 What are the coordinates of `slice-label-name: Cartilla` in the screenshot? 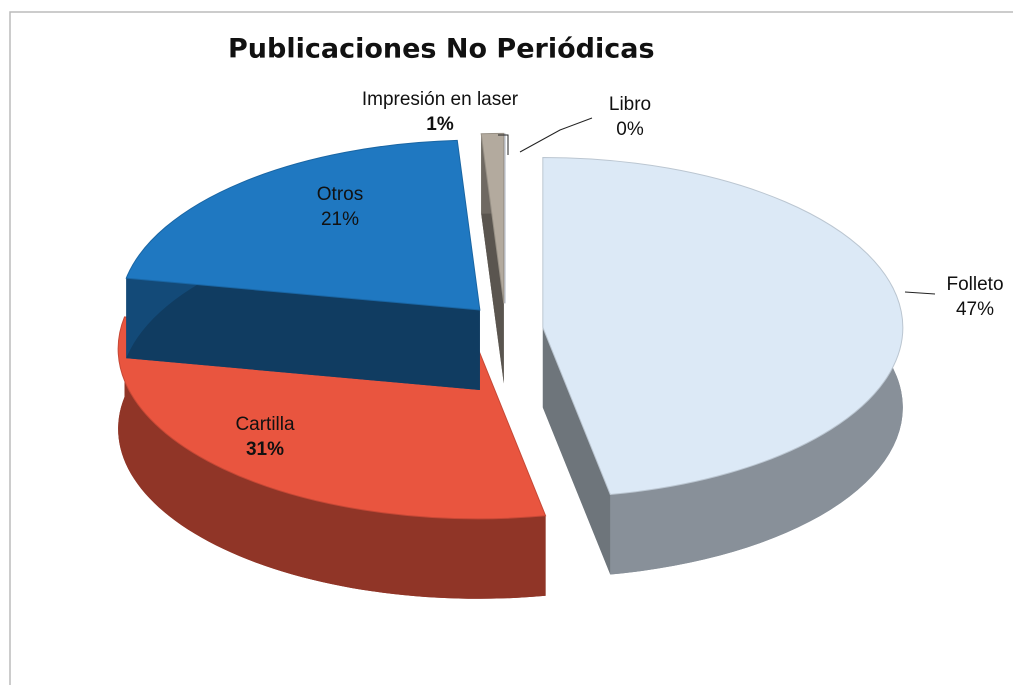 It's located at (265, 424).